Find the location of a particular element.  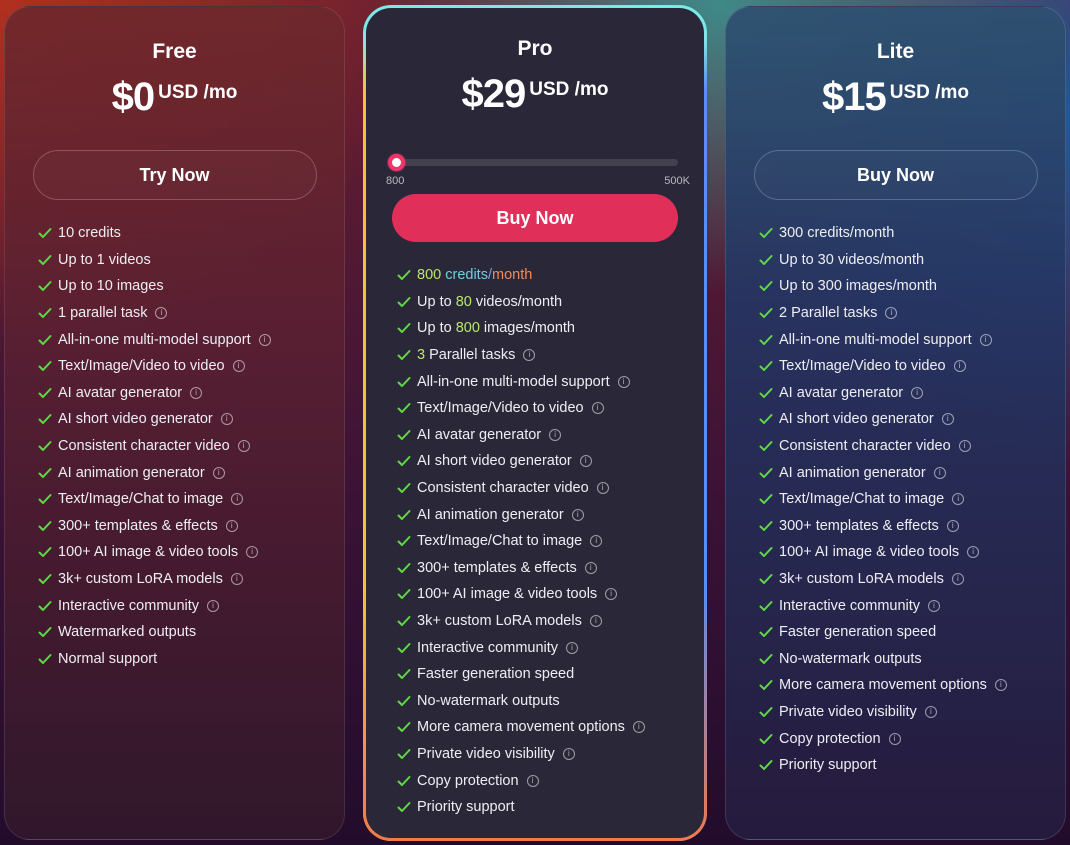

feature-item: Private video visibility i is located at coordinates (550, 754).